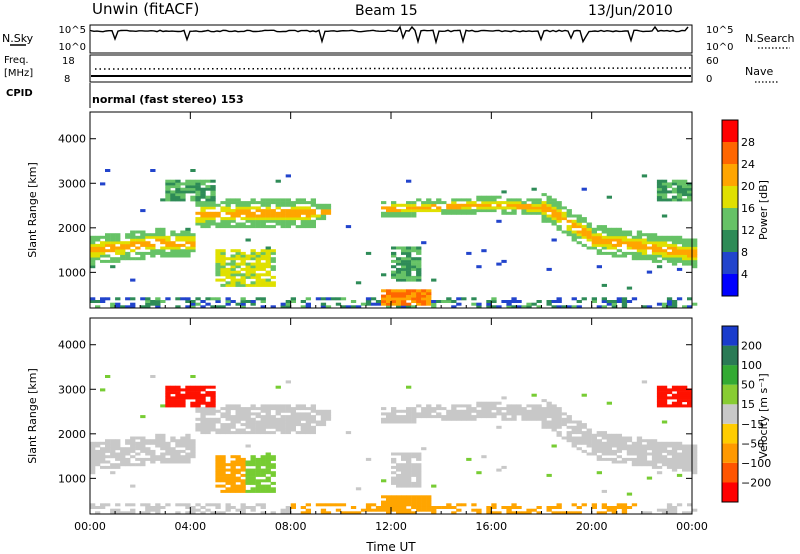 The width and height of the screenshot is (800, 554). Describe the element at coordinates (72, 272) in the screenshot. I see `y-tick-label: 1000` at that location.